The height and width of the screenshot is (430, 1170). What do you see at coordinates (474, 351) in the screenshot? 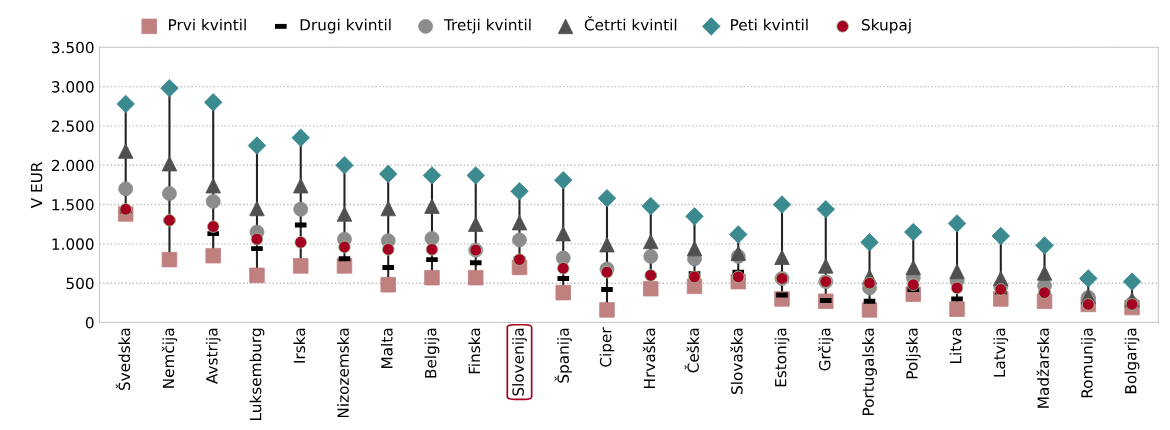
I see `x-tick-label: Finska` at bounding box center [474, 351].